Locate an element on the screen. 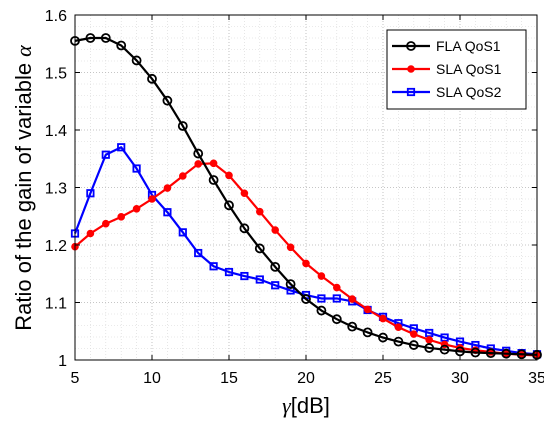 The image size is (544, 425). legend-marker-sla-qos2 is located at coordinates (411, 92).